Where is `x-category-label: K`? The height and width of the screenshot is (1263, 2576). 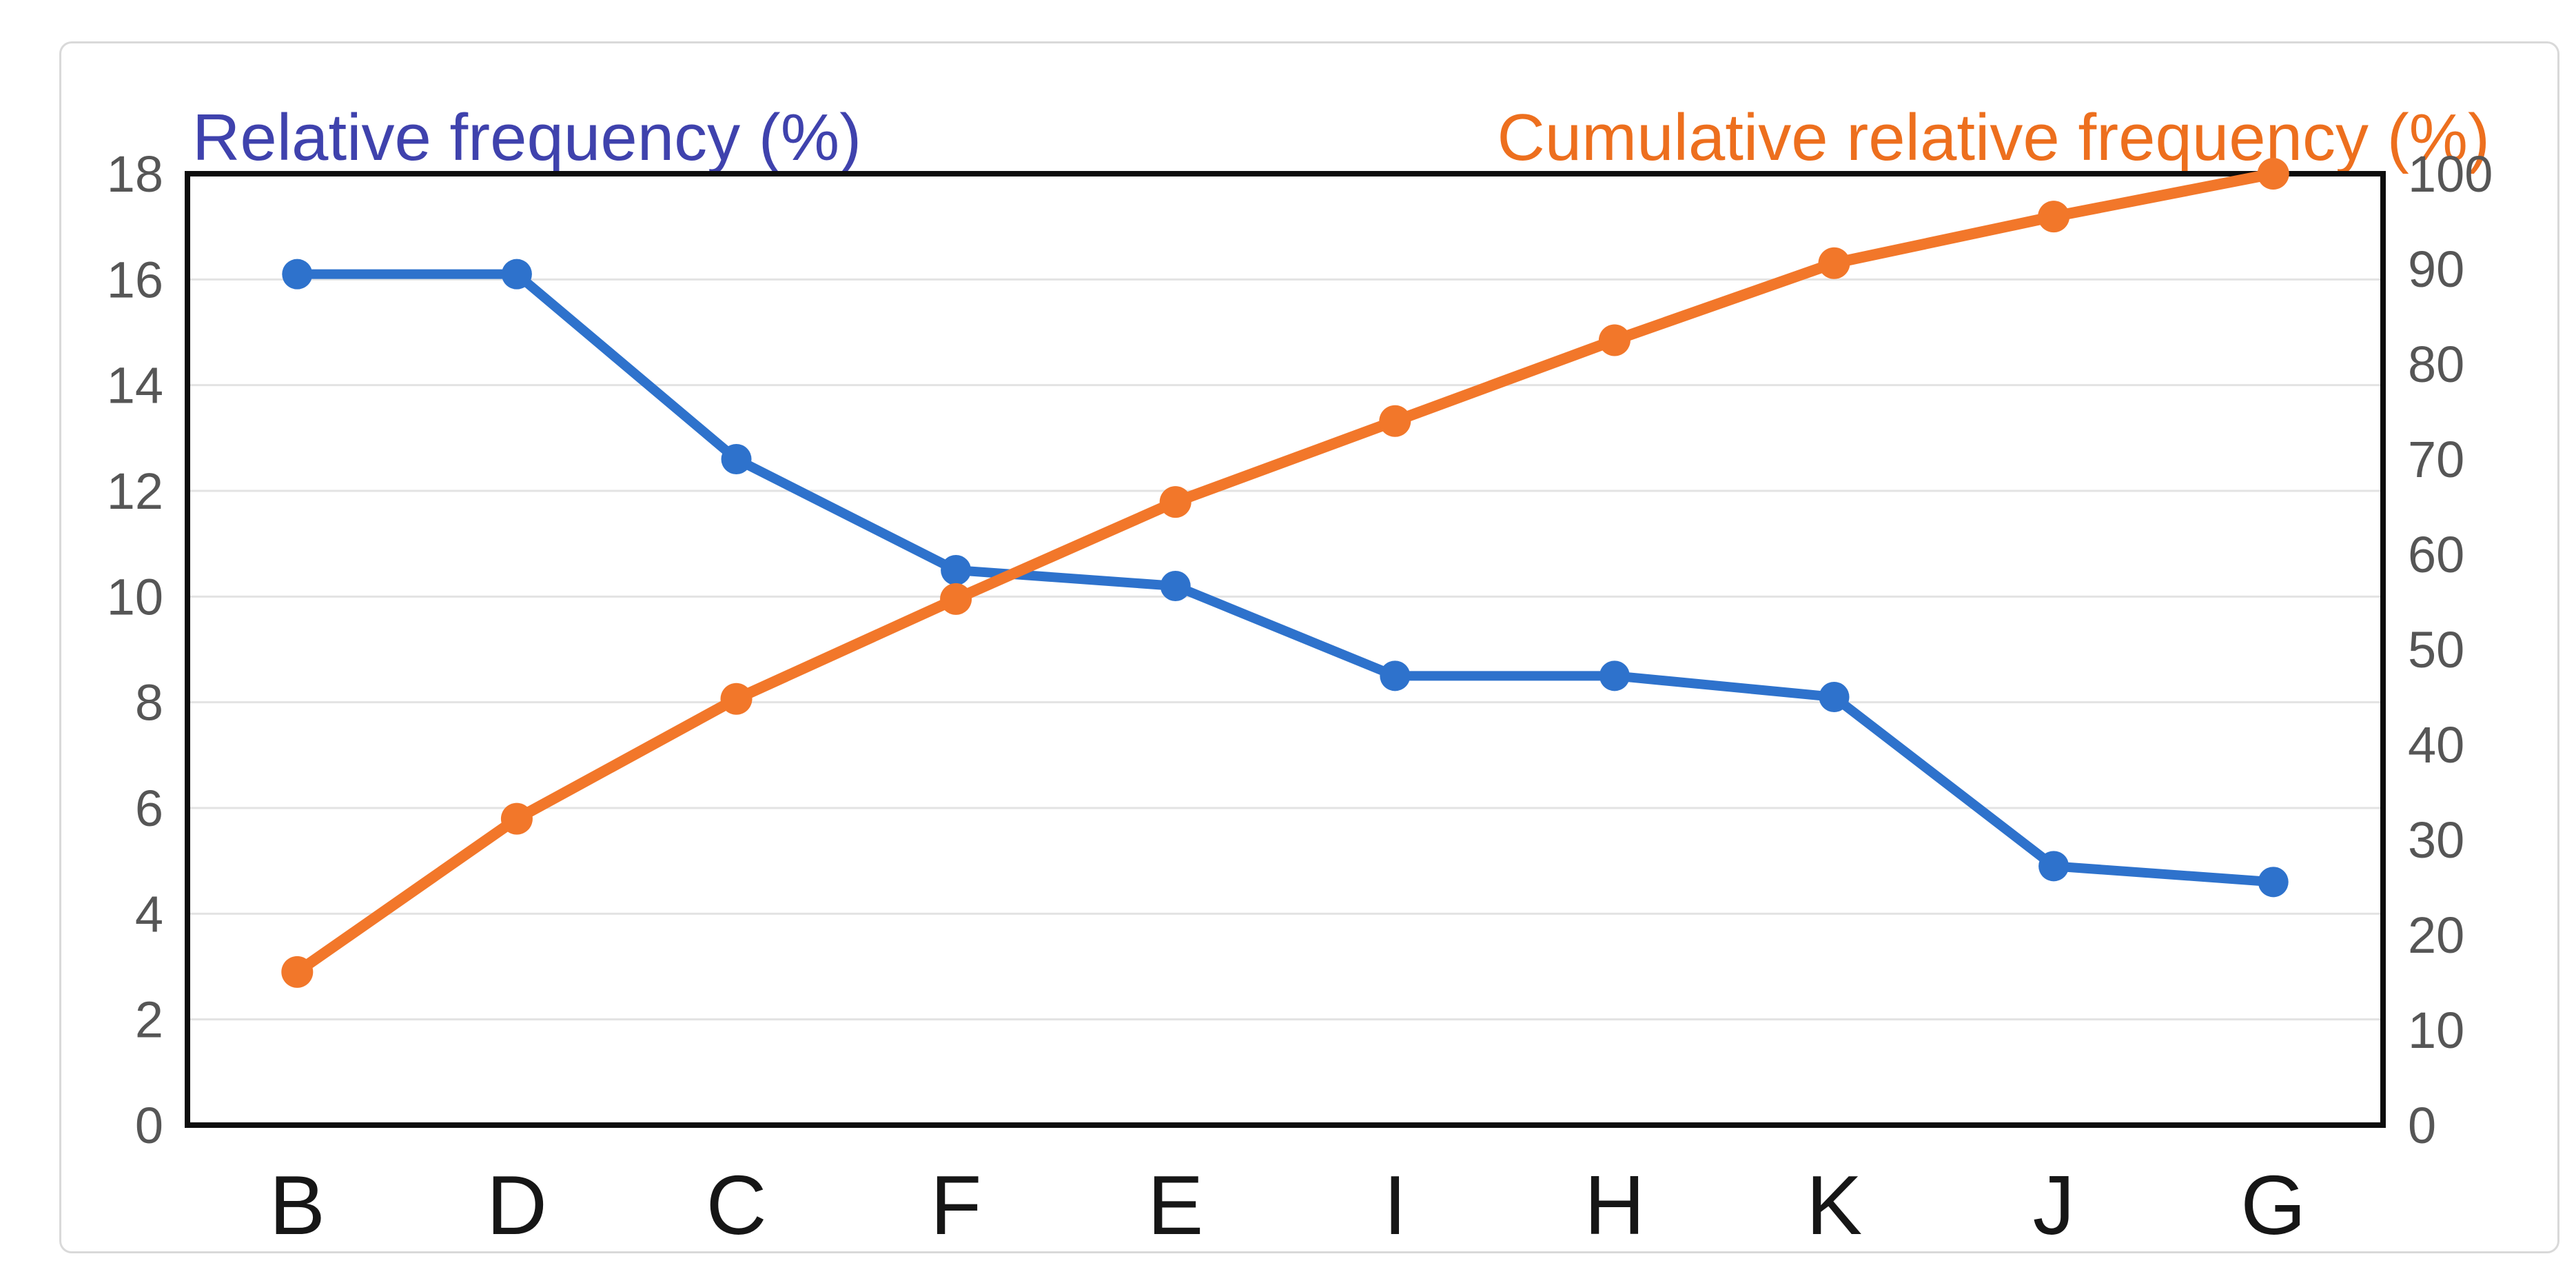 x-category-label: K is located at coordinates (1834, 1205).